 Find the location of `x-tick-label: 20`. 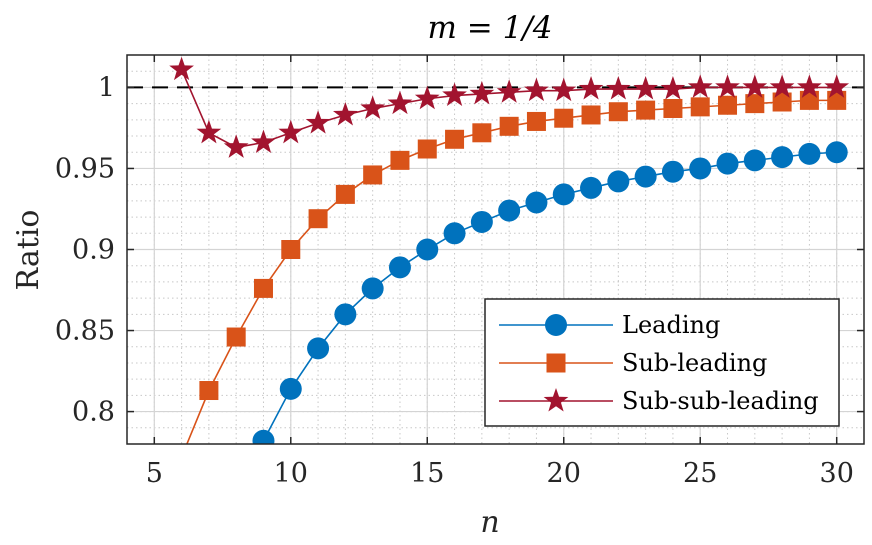

x-tick-label: 20 is located at coordinates (564, 473).